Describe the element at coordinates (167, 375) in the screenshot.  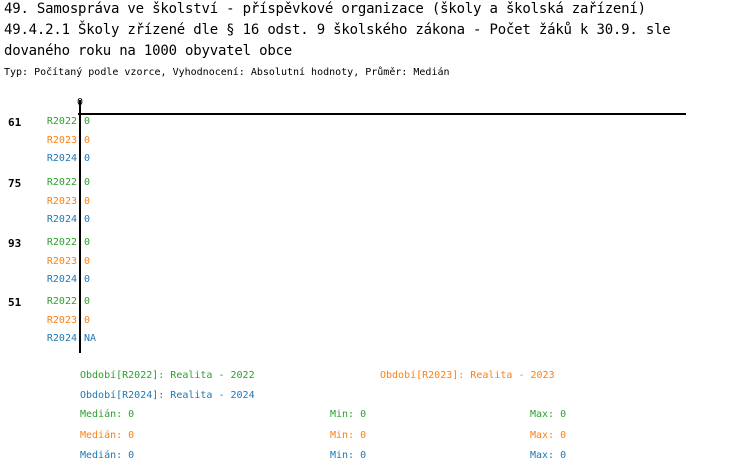
I see `legend-item: Období[R2022]: Realita - 2022` at that location.